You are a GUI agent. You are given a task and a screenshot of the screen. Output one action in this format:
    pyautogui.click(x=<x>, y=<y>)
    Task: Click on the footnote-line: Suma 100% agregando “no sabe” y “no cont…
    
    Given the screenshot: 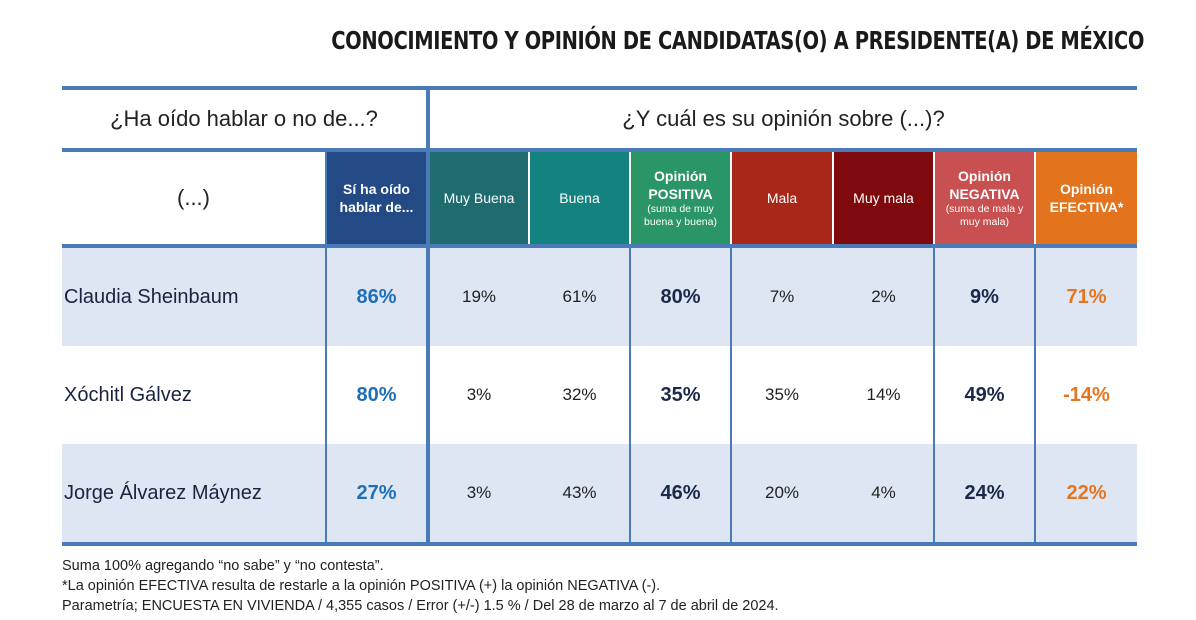 What is the action you would take?
    pyautogui.click(x=223, y=566)
    